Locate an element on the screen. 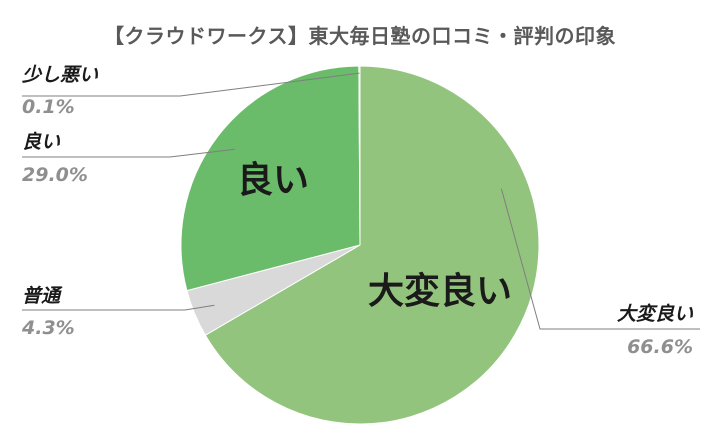 Image resolution: width=720 pixels, height=445 pixels. label-futsu-percent: 4.3% is located at coordinates (48, 328).